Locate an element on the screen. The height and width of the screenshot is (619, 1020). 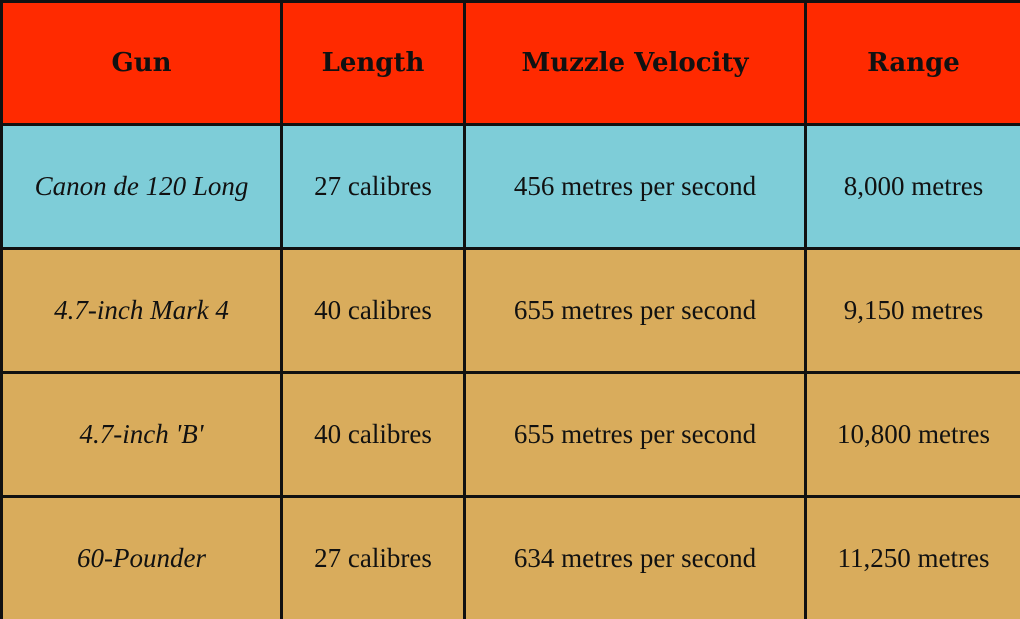
cell-range: 9,150 metres is located at coordinates (912, 310).